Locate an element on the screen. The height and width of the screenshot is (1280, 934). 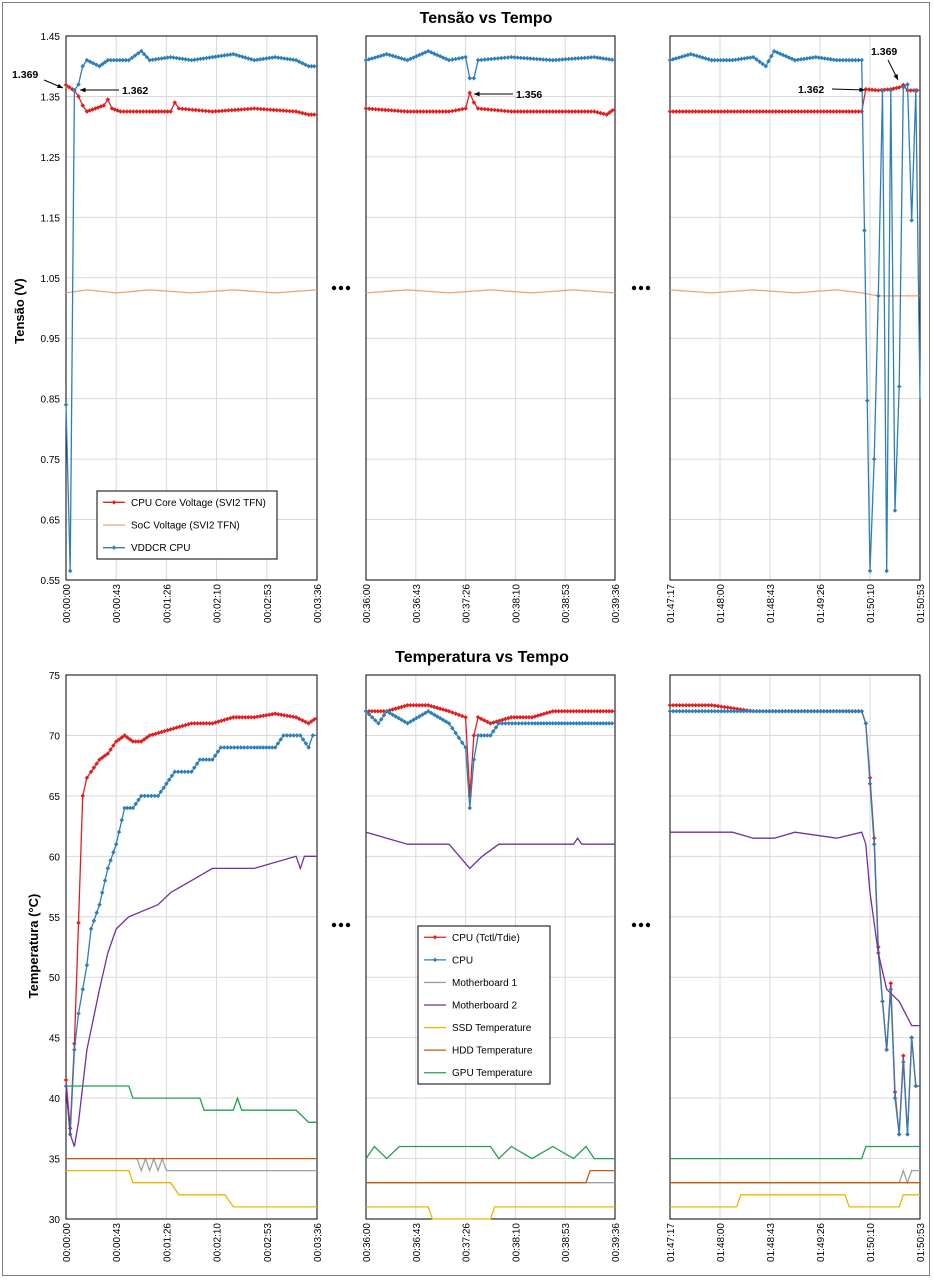
x-tick-label: 01:47:17 is located at coordinates (671, 603).